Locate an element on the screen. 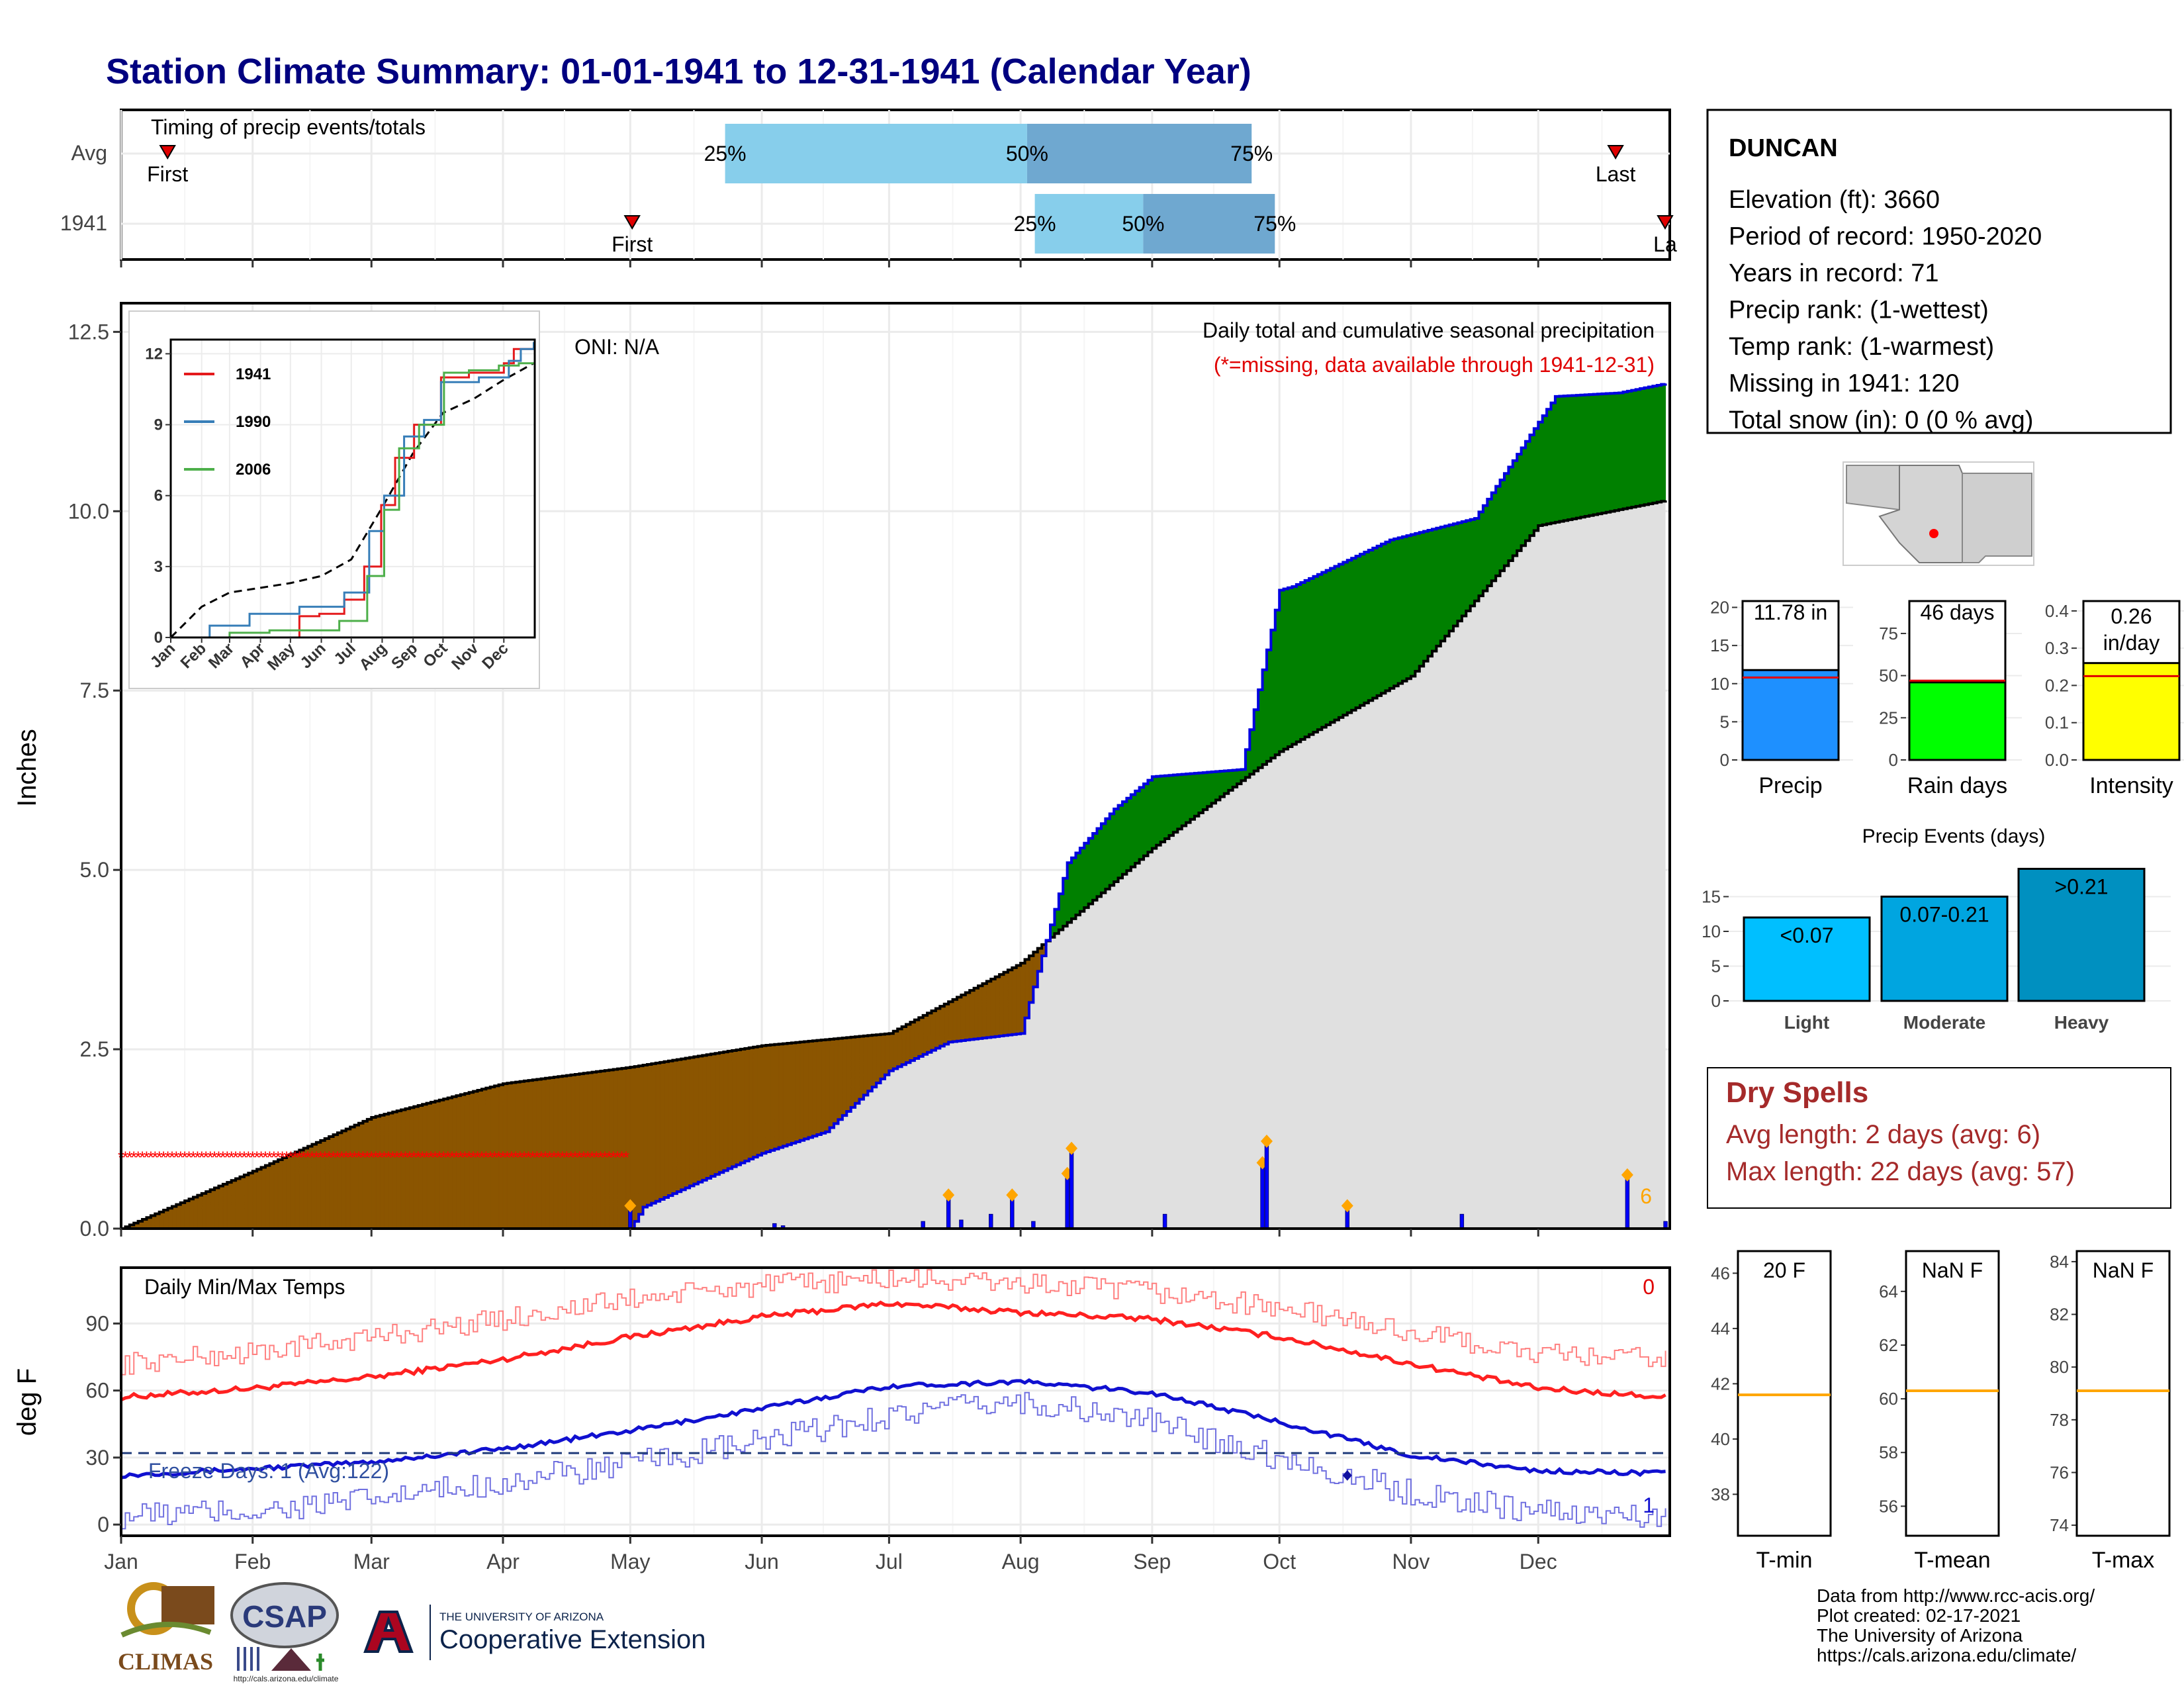 Image resolution: width=2184 pixels, height=1688 pixels. tbox-y-tick-label-0: 46 is located at coordinates (1720, 1273).